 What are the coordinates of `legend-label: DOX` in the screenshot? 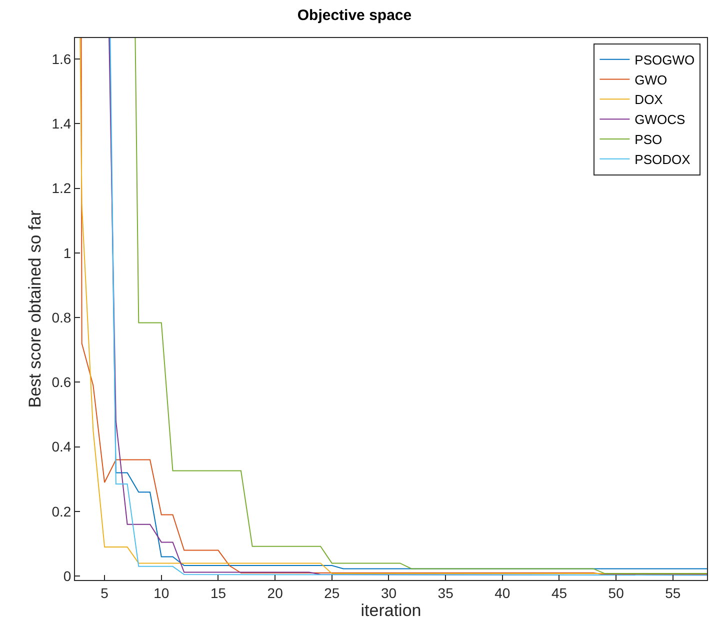 It's located at (649, 100).